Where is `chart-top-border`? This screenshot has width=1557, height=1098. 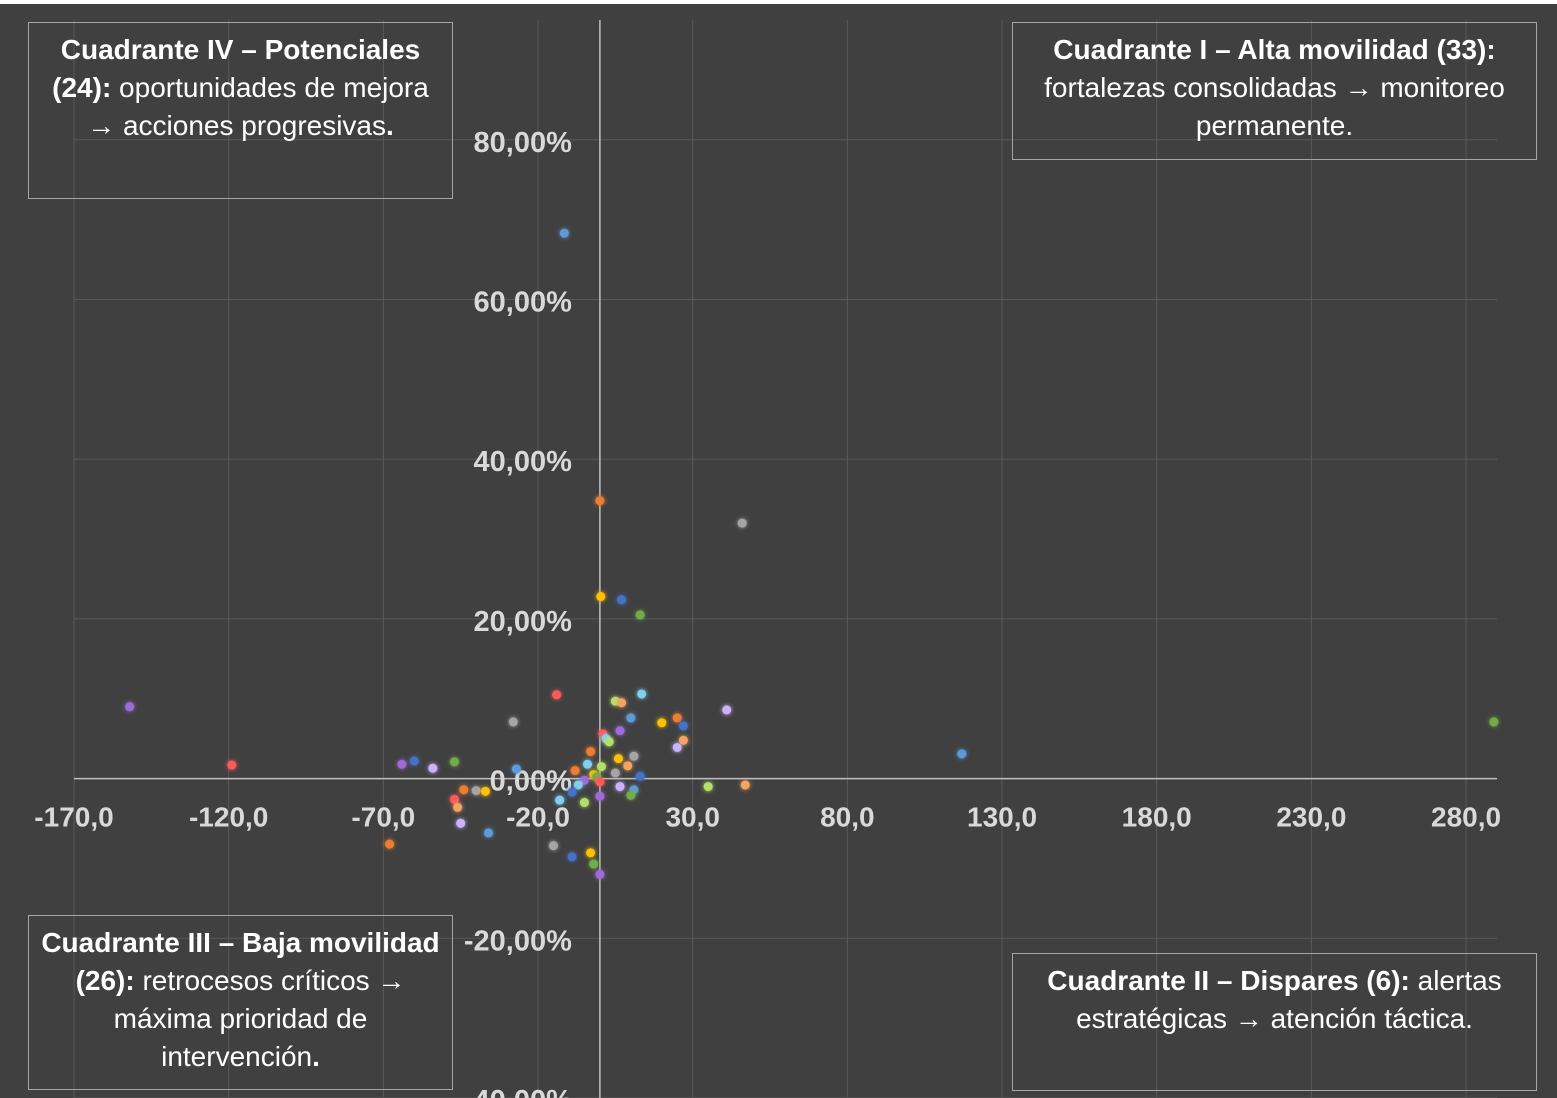
chart-top-border is located at coordinates (778, 2).